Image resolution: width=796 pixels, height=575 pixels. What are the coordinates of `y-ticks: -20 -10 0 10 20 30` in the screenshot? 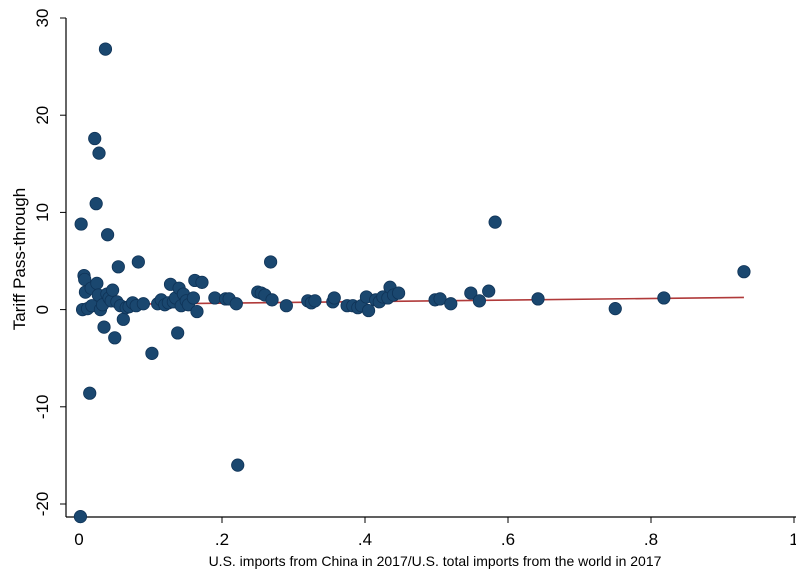 It's located at (49, 263).